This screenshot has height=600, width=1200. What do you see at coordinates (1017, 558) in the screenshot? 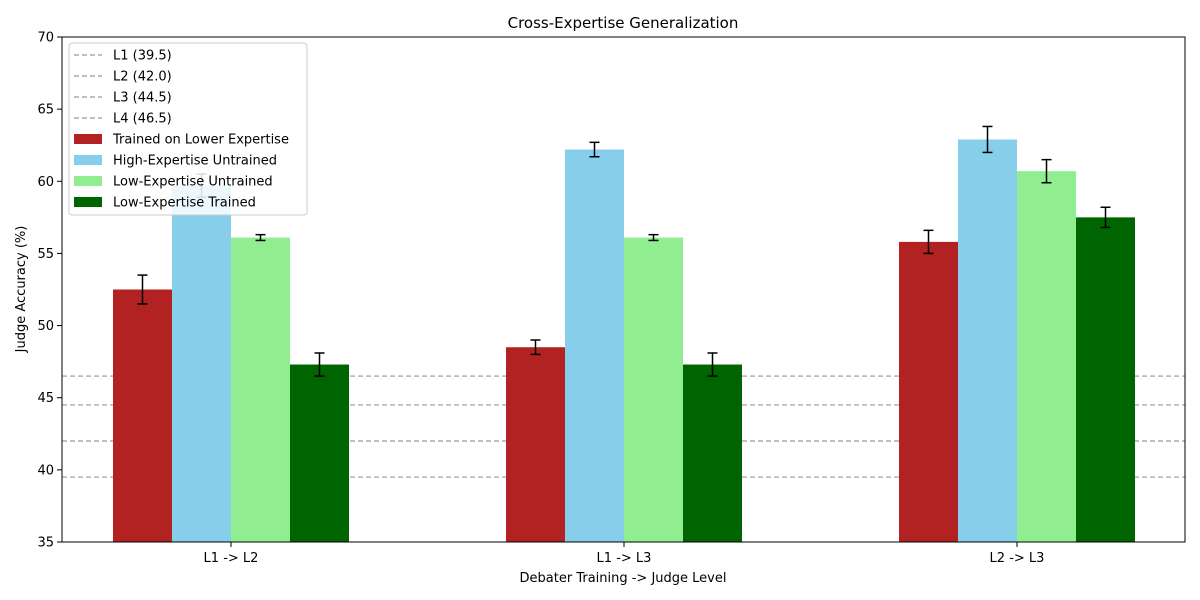
I see `x-tick-label-3: L2 -> L3` at bounding box center [1017, 558].